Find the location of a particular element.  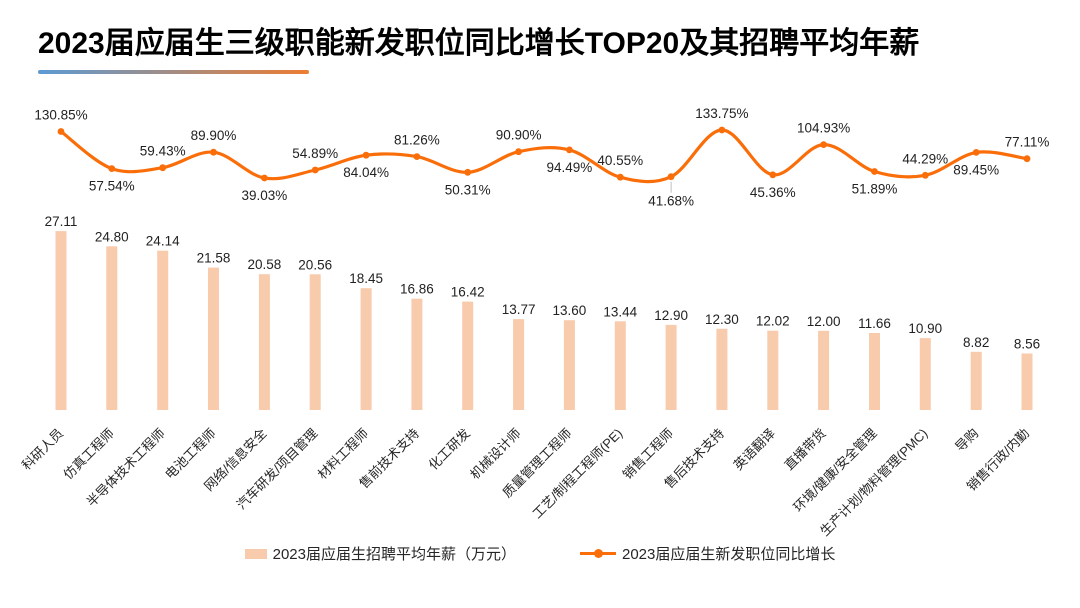

line-value-label: 77.11% is located at coordinates (1027, 142).